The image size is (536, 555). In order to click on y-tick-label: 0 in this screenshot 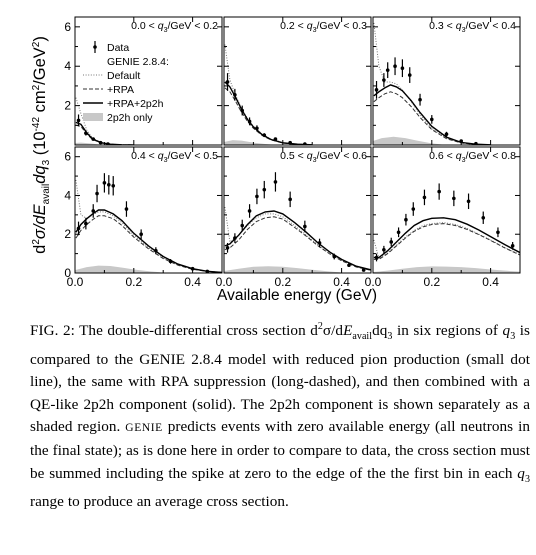, I will do `click(67, 273)`.